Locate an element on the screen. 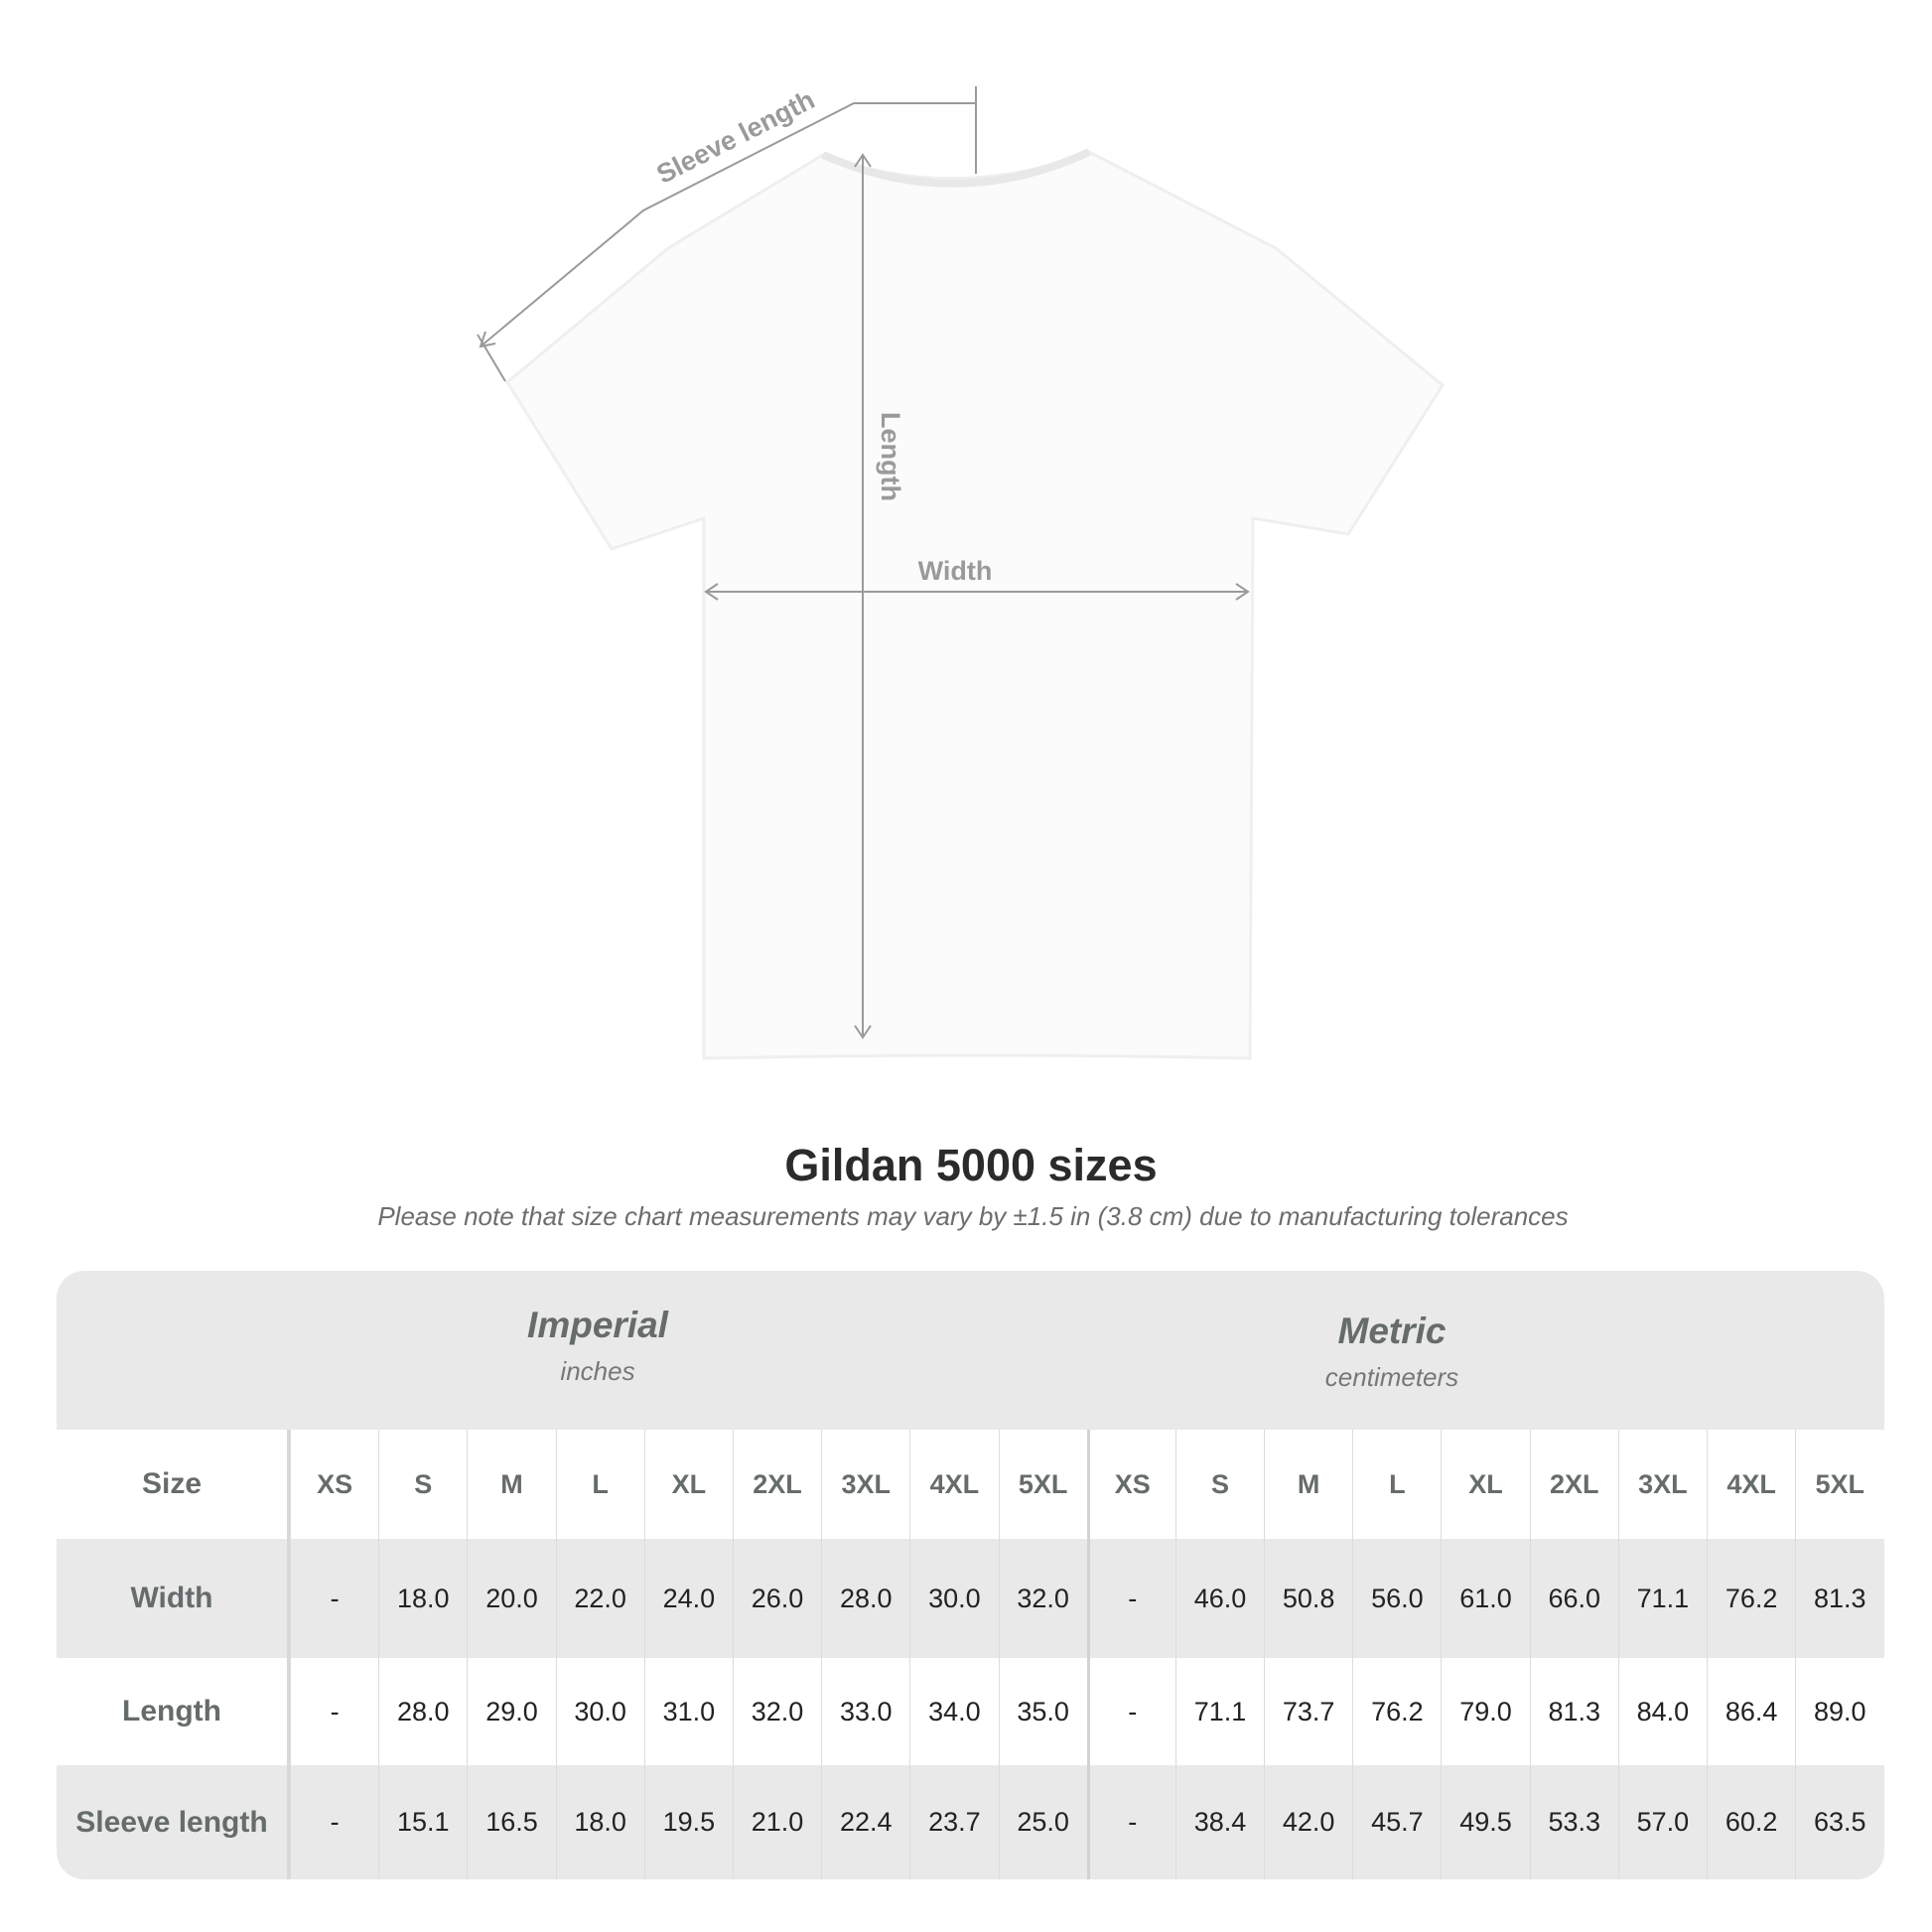  imperial-value-cell: 19.5 is located at coordinates (688, 1822).